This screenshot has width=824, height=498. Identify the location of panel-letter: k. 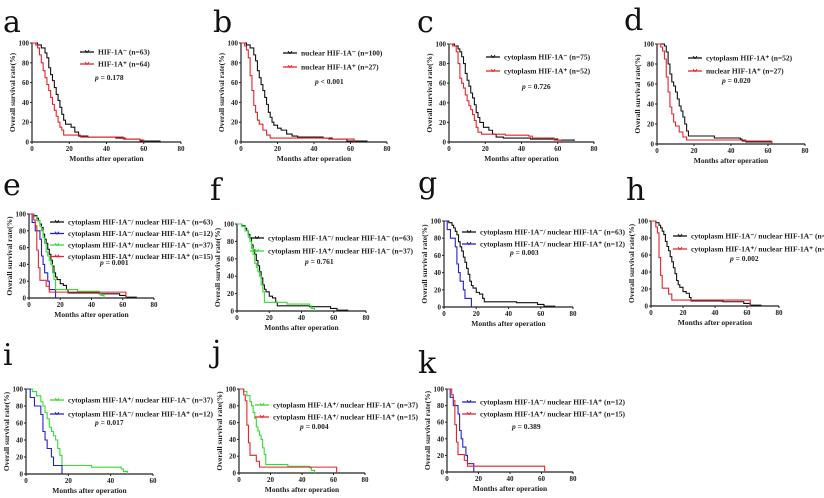
(427, 363).